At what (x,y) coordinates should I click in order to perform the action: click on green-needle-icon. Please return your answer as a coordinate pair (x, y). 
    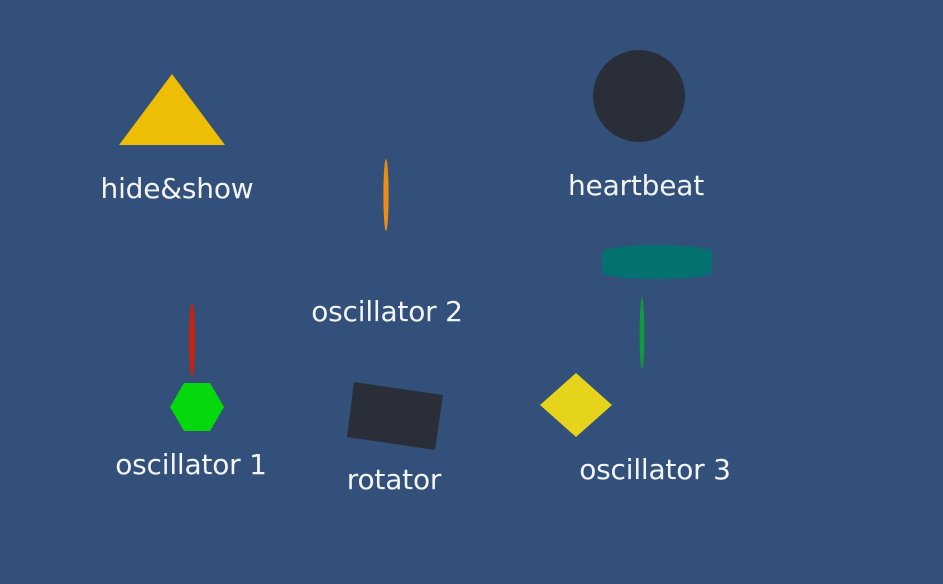
    Looking at the image, I should click on (642, 333).